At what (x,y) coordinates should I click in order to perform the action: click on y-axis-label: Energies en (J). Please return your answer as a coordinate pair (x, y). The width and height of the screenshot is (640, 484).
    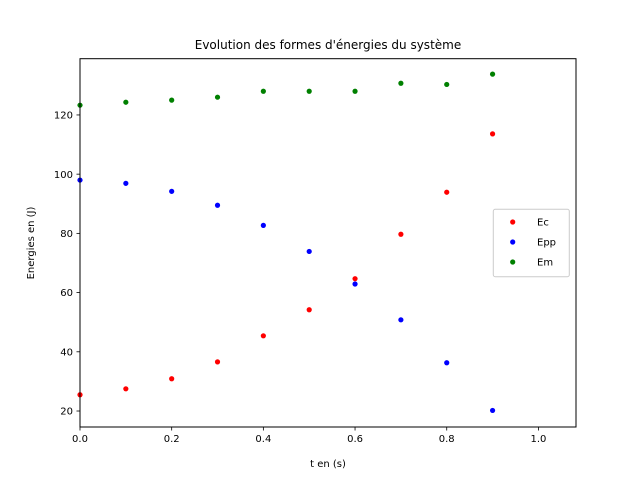
    Looking at the image, I should click on (31, 242).